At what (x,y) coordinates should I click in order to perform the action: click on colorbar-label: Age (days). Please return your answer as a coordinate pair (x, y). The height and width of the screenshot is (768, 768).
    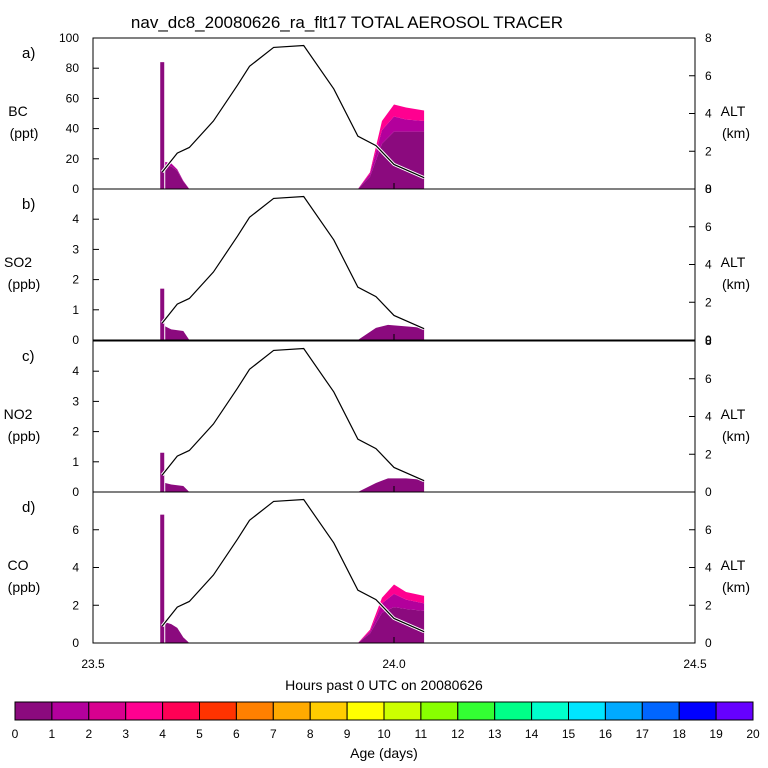
    Looking at the image, I should click on (384, 753).